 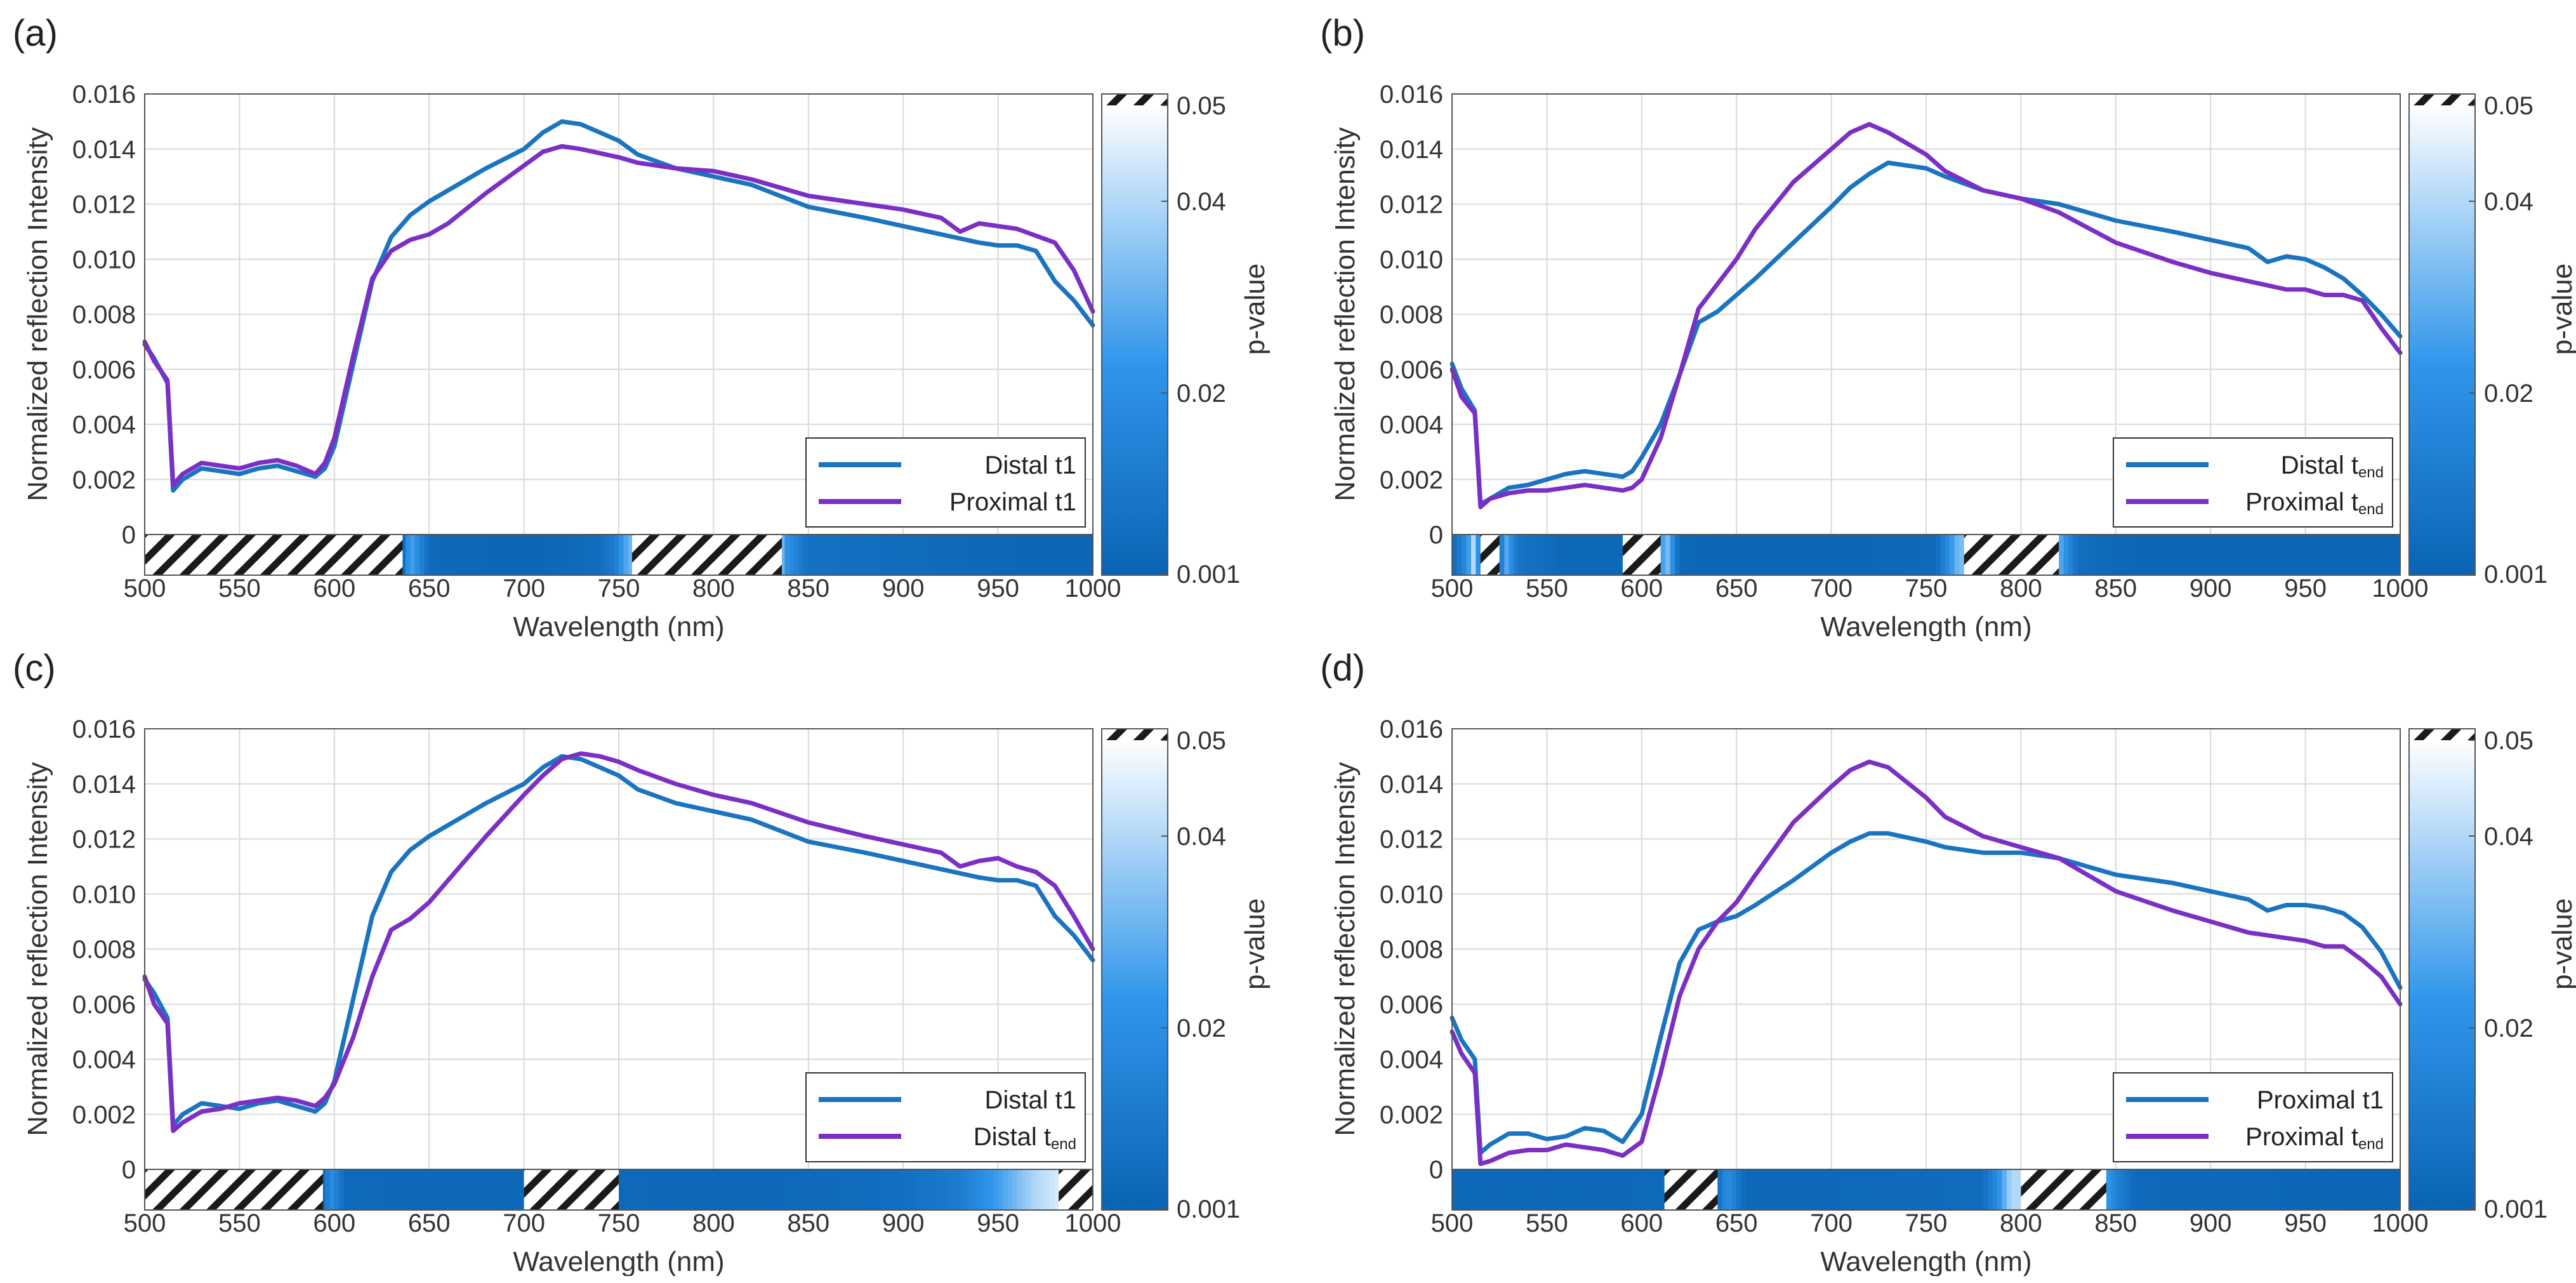 I want to click on y-tick-label: 0.002, so click(x=104, y=1115).